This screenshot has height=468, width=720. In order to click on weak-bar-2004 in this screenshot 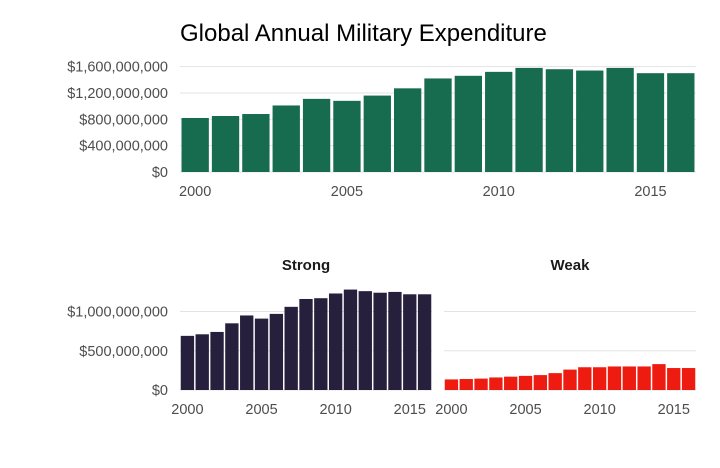, I will do `click(511, 383)`.